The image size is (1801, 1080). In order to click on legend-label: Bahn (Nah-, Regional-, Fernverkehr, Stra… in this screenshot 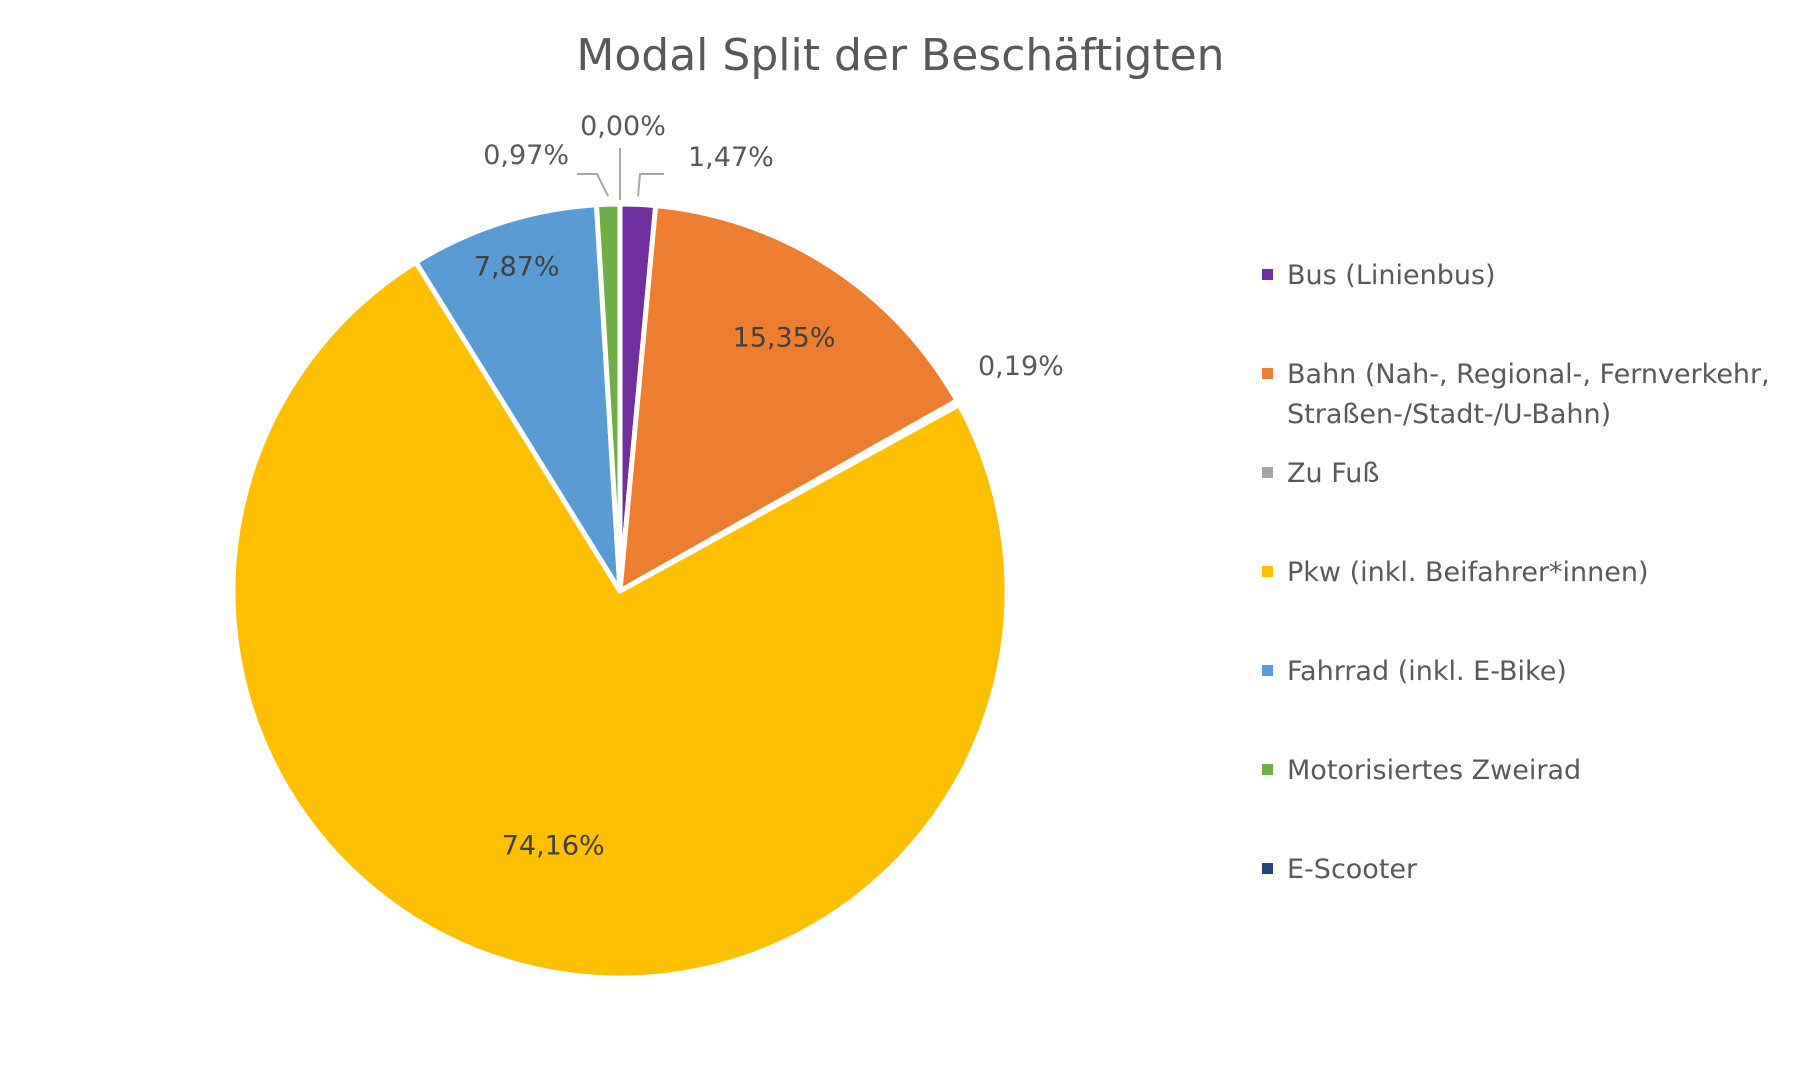, I will do `click(1528, 394)`.